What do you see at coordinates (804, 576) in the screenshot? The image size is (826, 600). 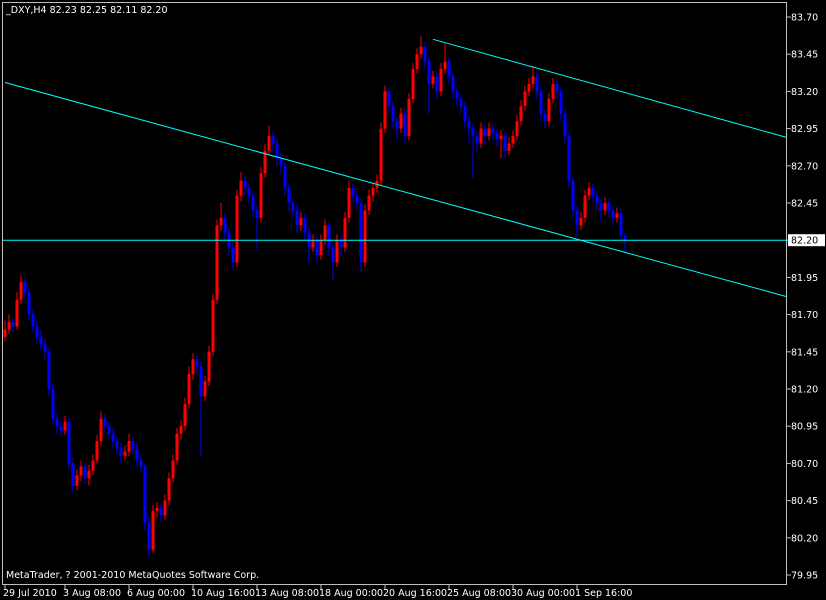 I see `y-tick-label: 79.95` at bounding box center [804, 576].